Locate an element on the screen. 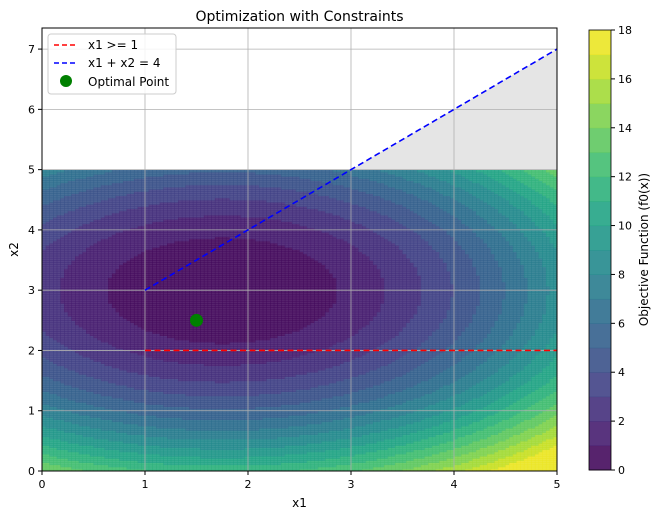 Image resolution: width=660 pixels, height=522 pixels. x-tick-label: 1 is located at coordinates (145, 484).